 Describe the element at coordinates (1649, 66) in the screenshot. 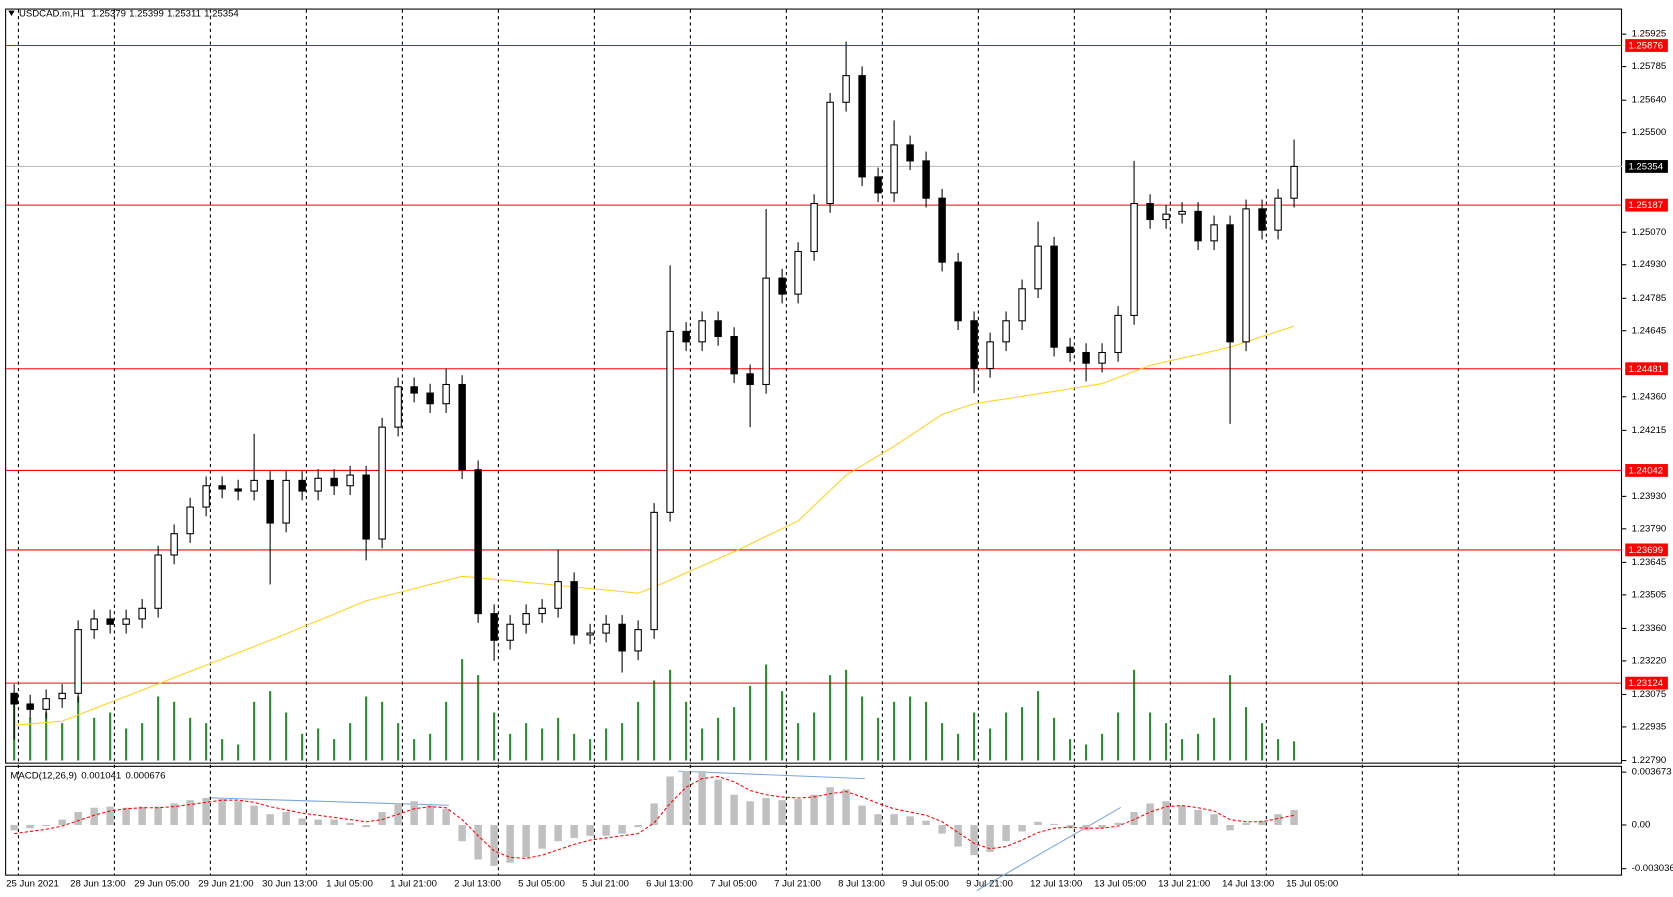

I see `y-tick-label: 1.25785` at that location.